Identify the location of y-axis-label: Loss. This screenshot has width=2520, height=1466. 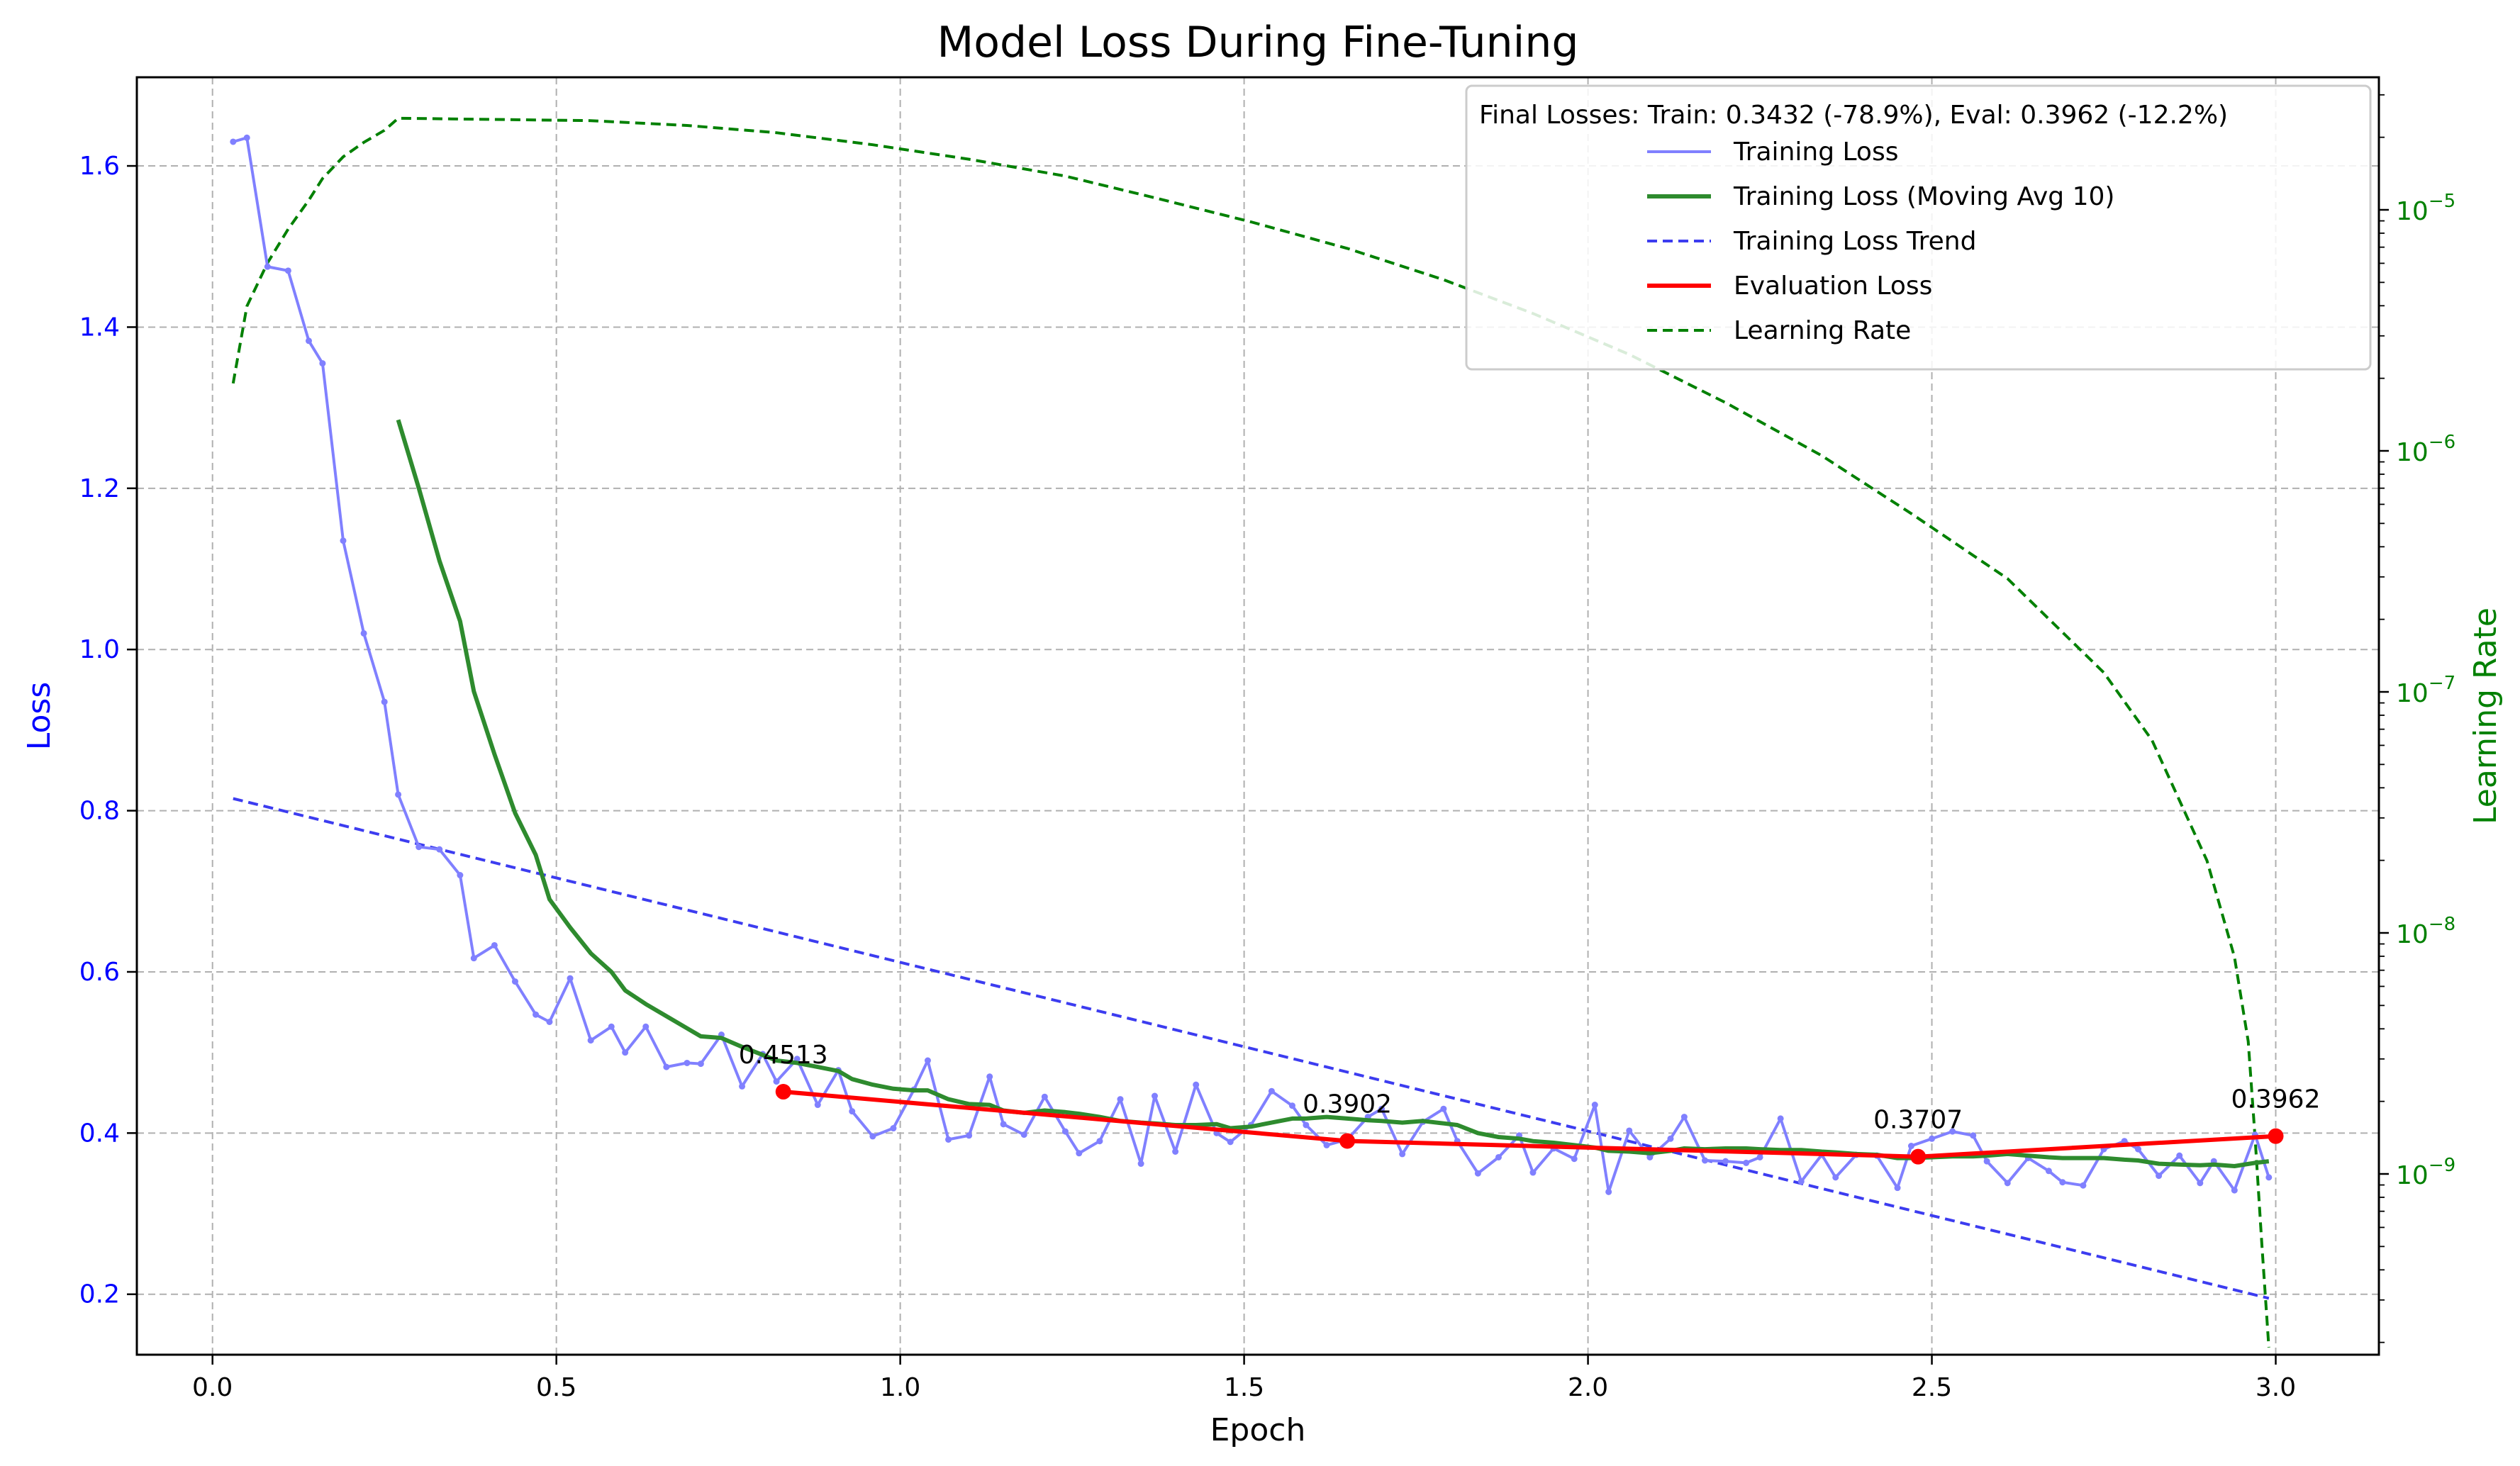
(39, 716).